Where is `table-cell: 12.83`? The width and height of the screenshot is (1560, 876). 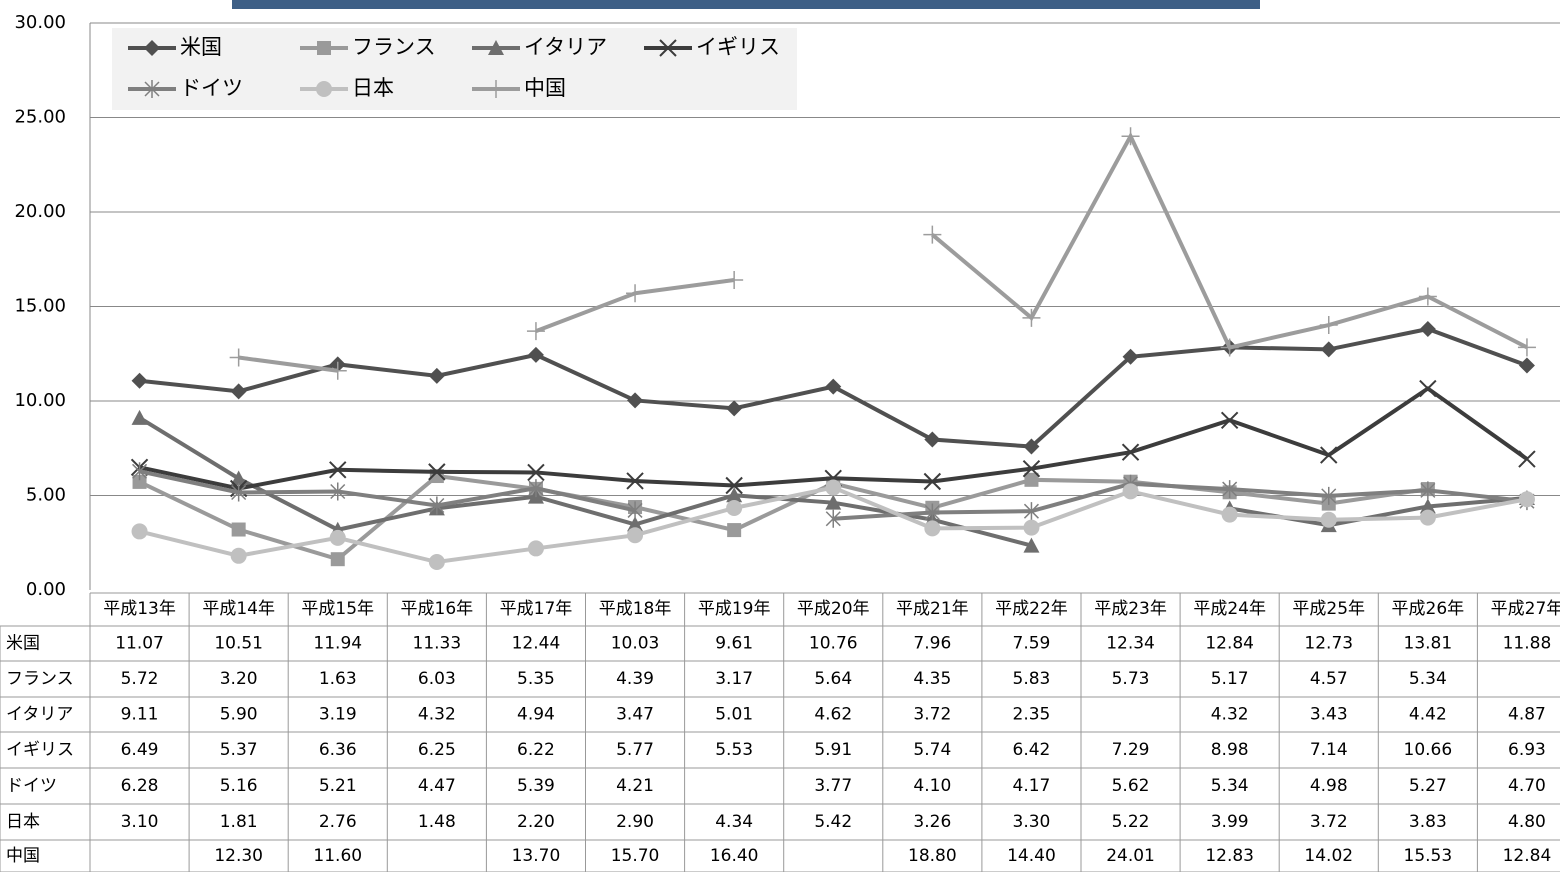 table-cell: 12.83 is located at coordinates (1229, 856).